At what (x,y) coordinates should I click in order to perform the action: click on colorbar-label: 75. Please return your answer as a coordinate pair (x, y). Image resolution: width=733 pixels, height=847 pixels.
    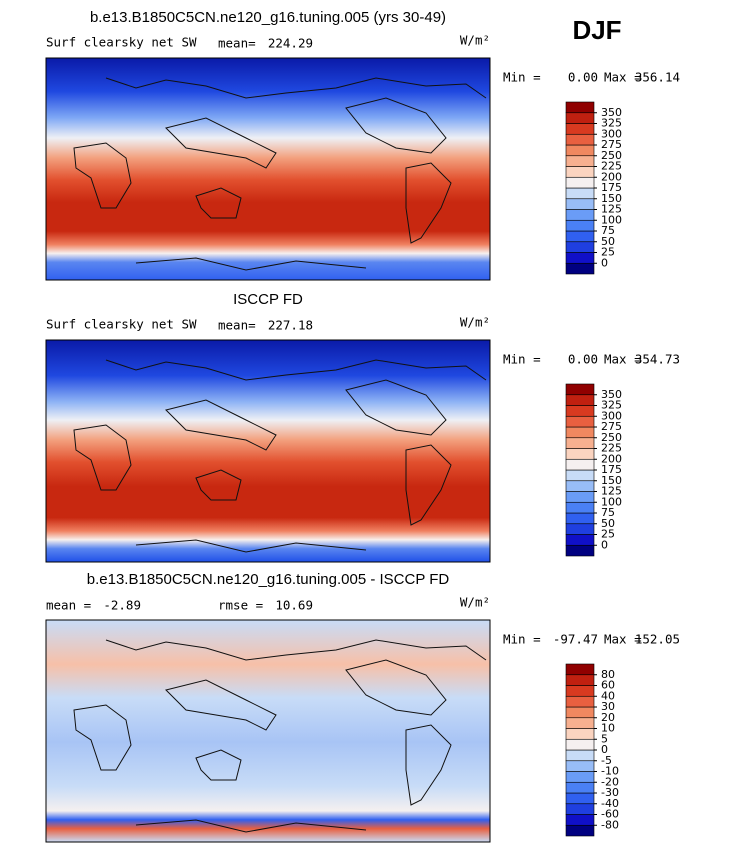
    Looking at the image, I should click on (608, 512).